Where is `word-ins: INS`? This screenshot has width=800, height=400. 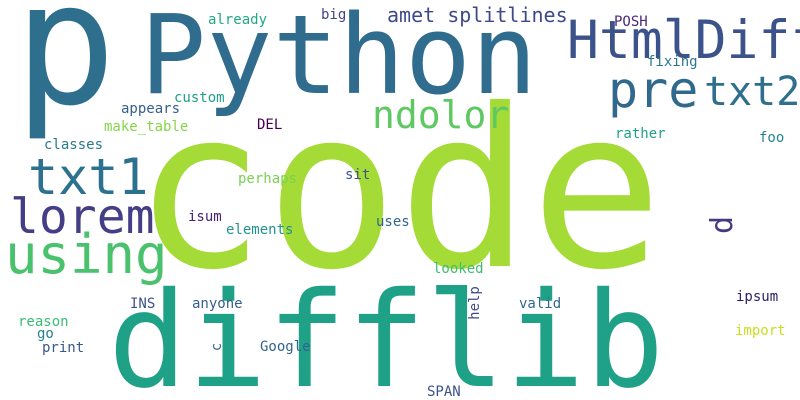 word-ins: INS is located at coordinates (143, 304).